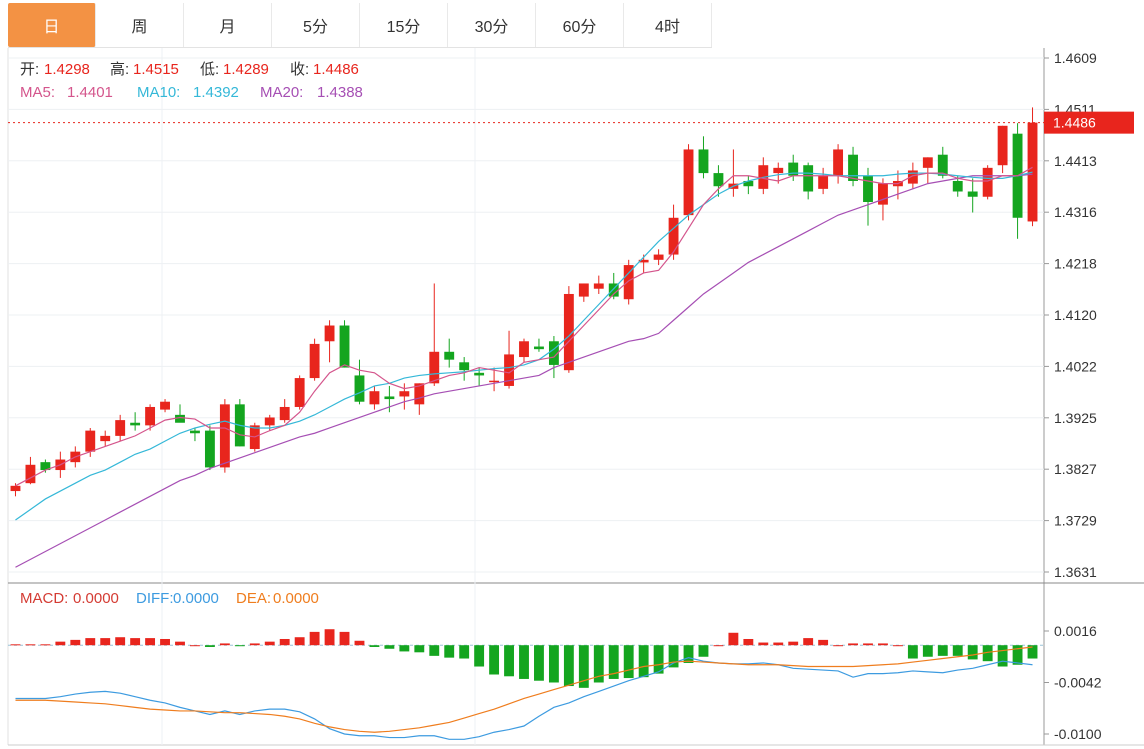  Describe the element at coordinates (1078, 734) in the screenshot. I see `macd-tick-label: -0.0100` at that location.